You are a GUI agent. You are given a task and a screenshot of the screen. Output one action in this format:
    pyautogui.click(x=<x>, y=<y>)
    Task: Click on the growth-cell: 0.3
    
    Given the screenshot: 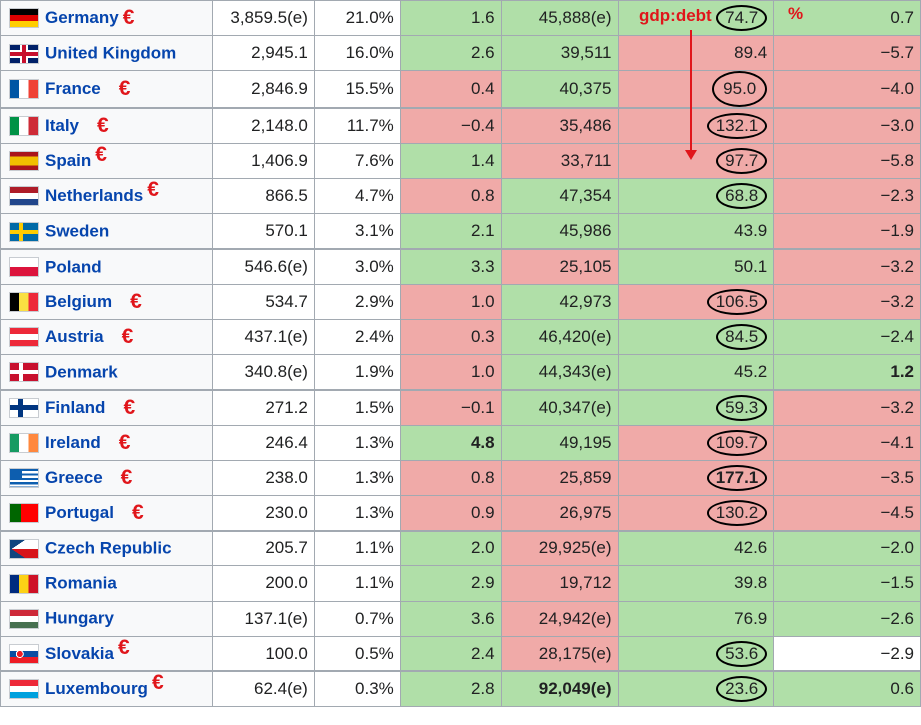 What is the action you would take?
    pyautogui.click(x=450, y=337)
    